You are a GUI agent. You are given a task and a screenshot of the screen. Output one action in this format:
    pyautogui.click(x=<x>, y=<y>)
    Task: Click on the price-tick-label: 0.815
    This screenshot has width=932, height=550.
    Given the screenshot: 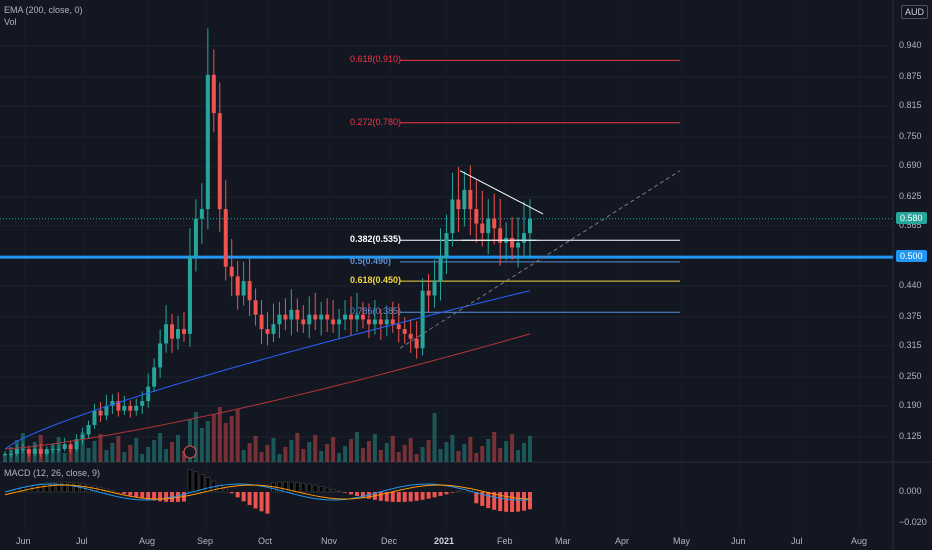 What is the action you would take?
    pyautogui.click(x=910, y=104)
    